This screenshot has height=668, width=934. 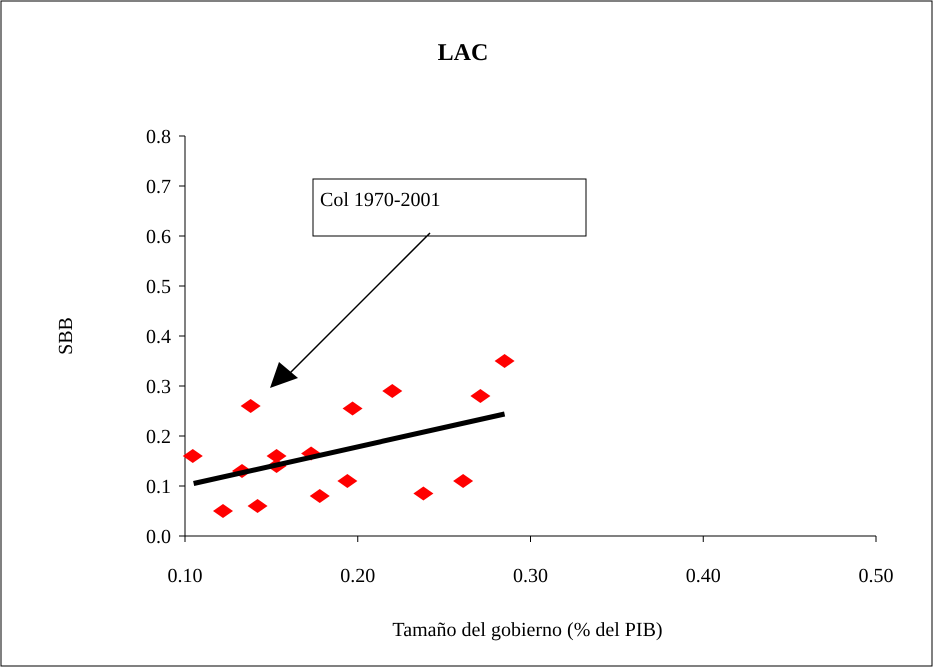 What do you see at coordinates (158, 487) in the screenshot?
I see `y-tick-label: 0.1` at bounding box center [158, 487].